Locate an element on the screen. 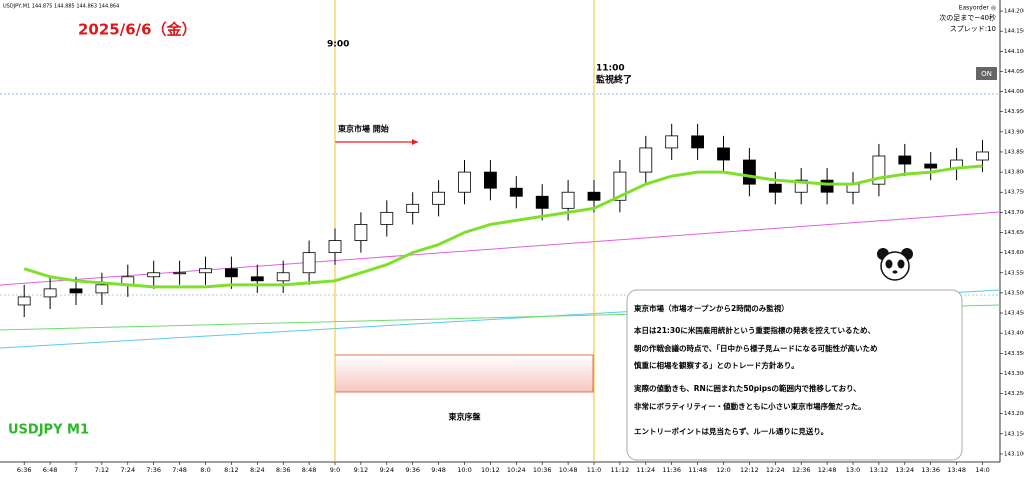 This screenshot has width=1024, height=496. x-tick-label: 8:24 is located at coordinates (257, 470).